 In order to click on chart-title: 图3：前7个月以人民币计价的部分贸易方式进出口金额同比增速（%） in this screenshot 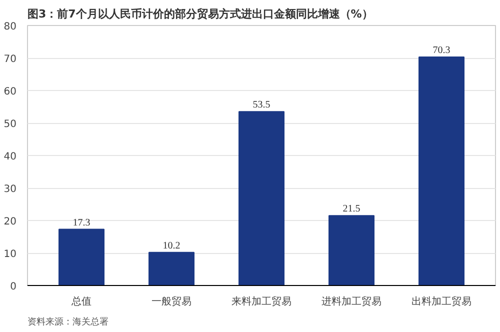, I will do `click(200, 14)`.